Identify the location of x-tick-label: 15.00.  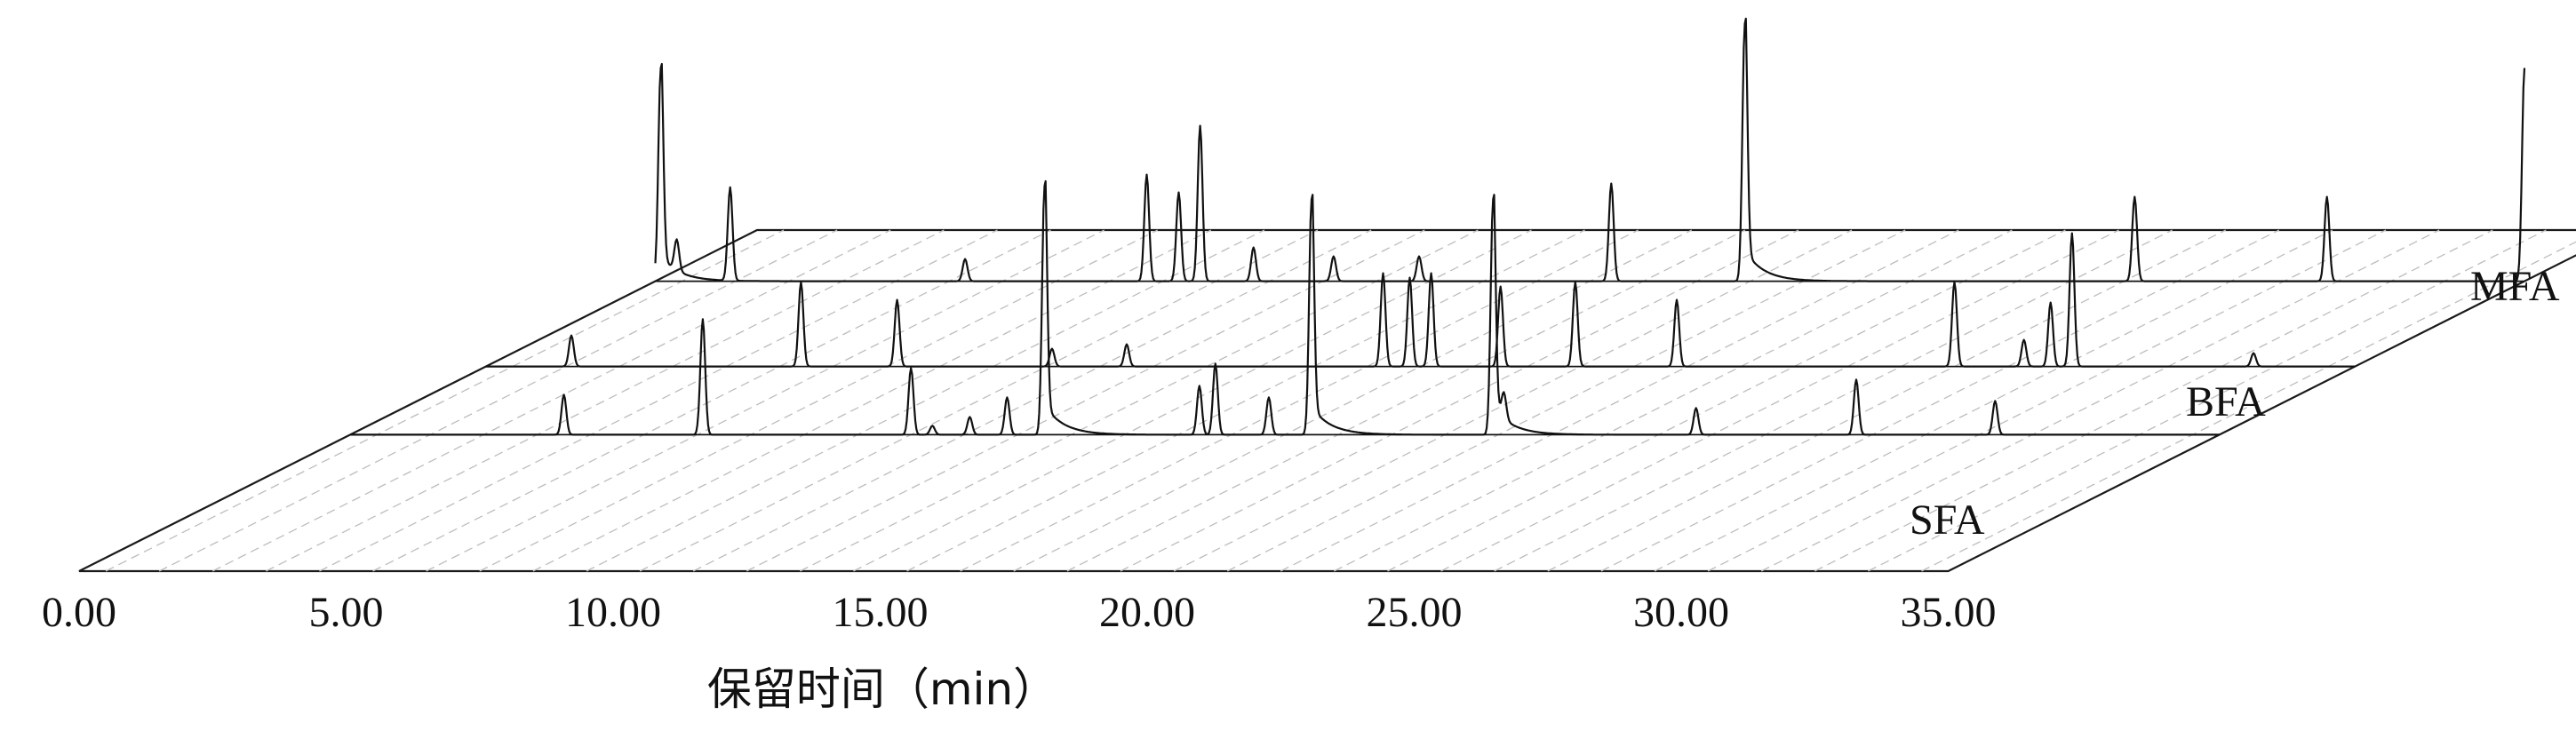
(881, 612).